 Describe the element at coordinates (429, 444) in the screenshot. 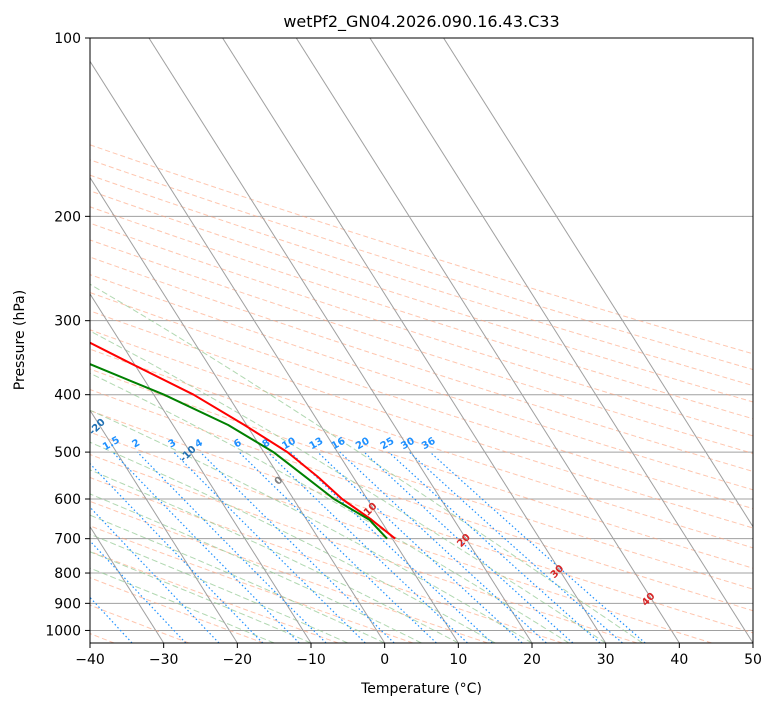

I see `mixing-ratio-label: 36` at that location.